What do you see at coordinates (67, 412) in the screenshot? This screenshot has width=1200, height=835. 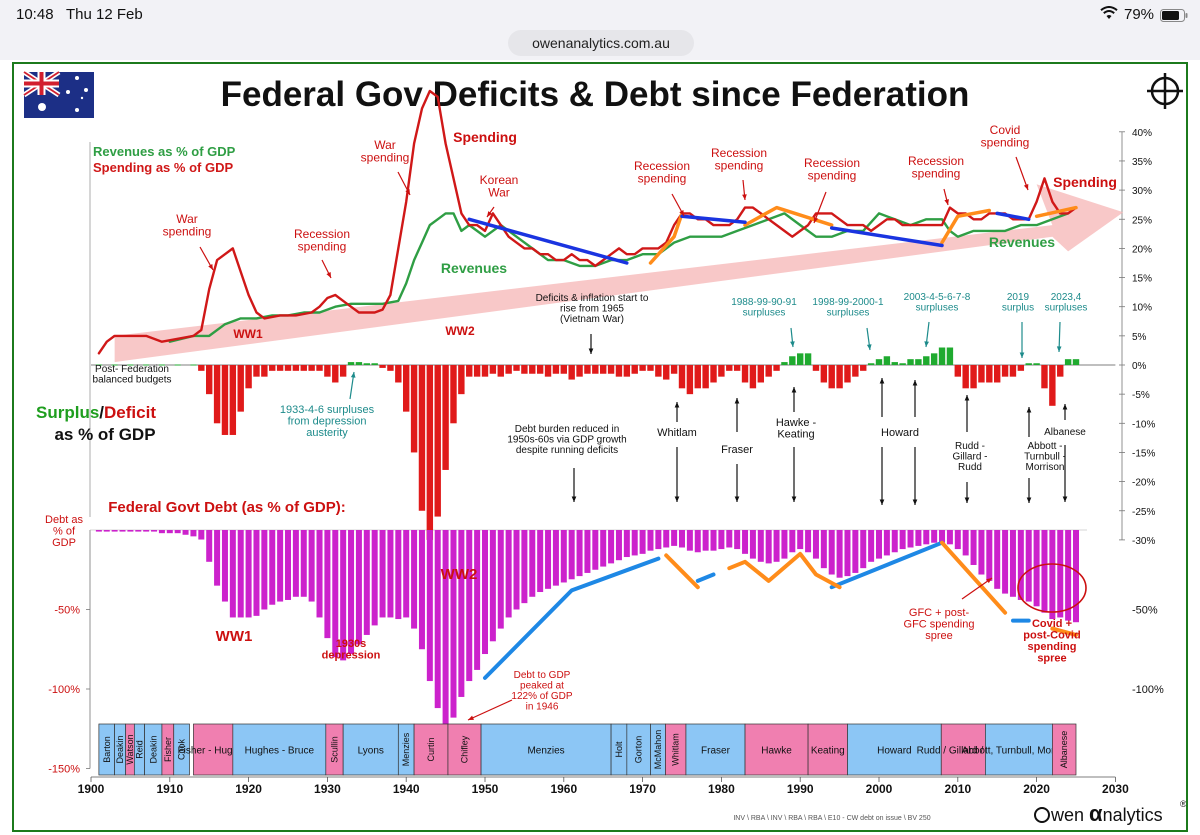 I see `surplus-label: Surplus` at bounding box center [67, 412].